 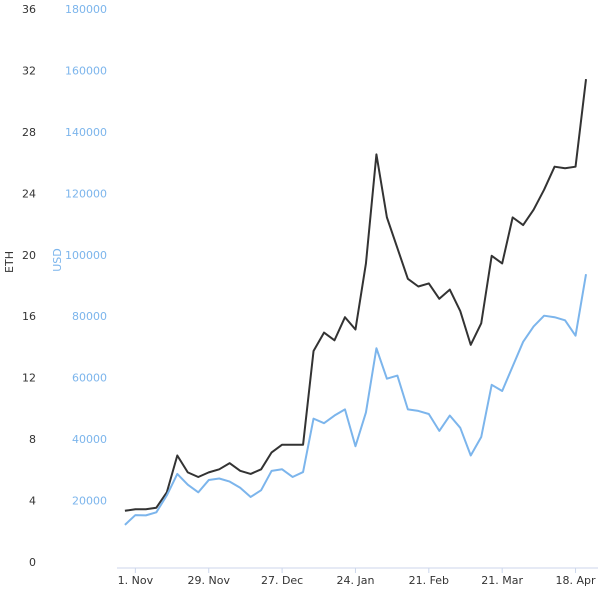 I want to click on x-tick-label: 29. Nov, so click(x=209, y=580).